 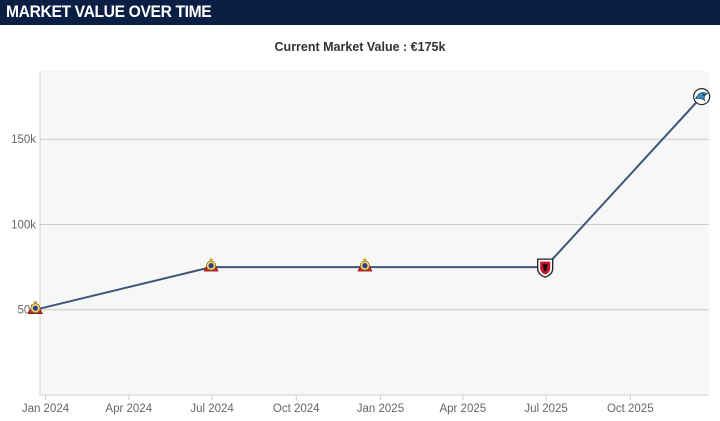 What do you see at coordinates (462, 409) in the screenshot?
I see `x-tick-label: Apr 2025` at bounding box center [462, 409].